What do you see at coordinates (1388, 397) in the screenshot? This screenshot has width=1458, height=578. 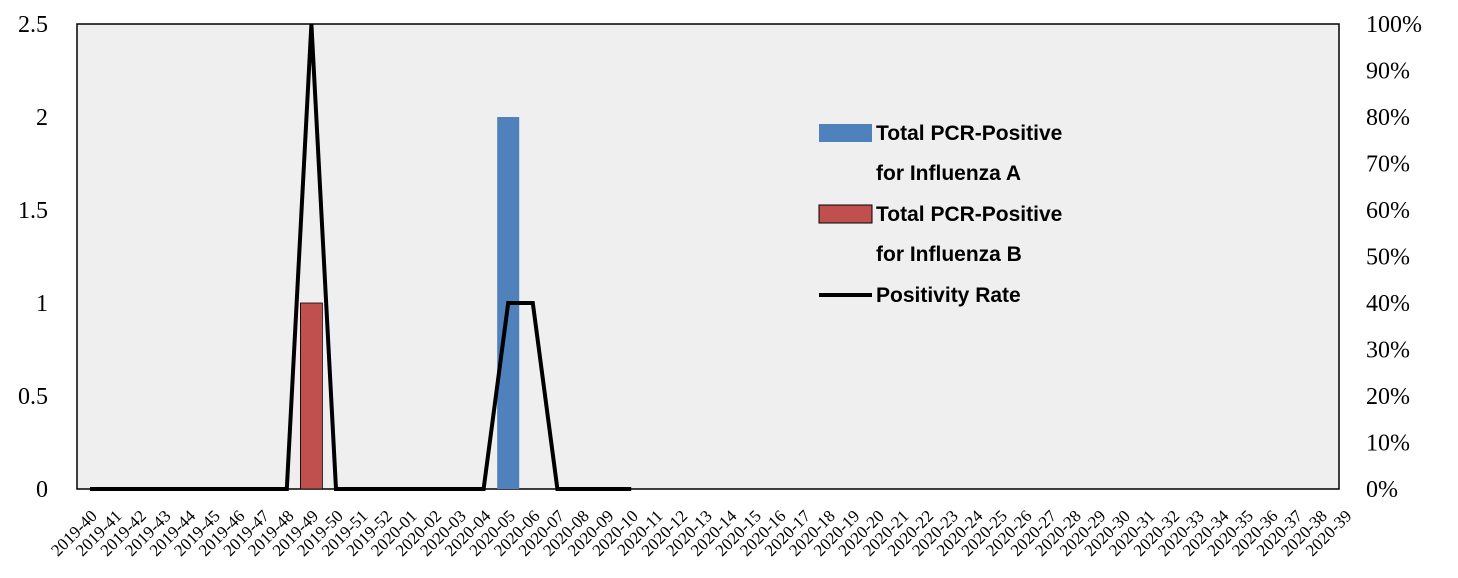 I see `right-tick-label: 20%` at bounding box center [1388, 397].